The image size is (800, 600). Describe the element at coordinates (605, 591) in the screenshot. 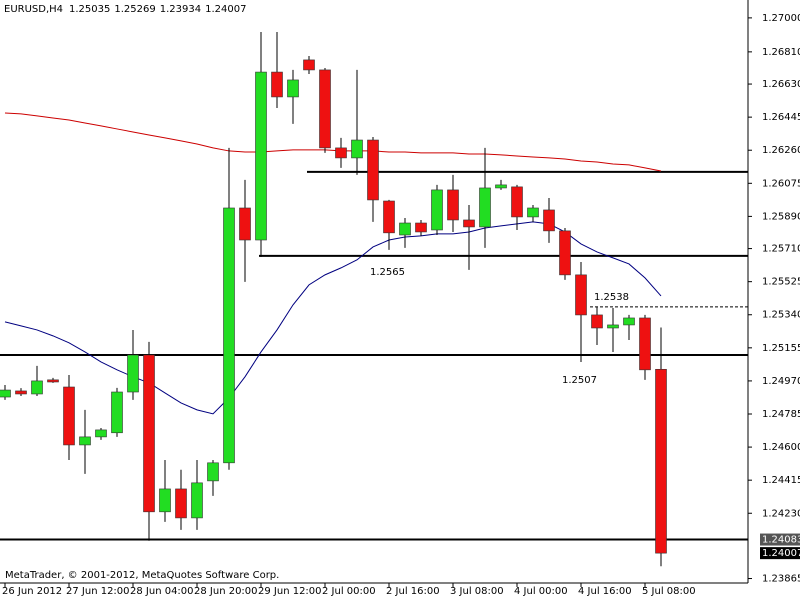

I see `x-tick-label: 4 Jul 16:00` at that location.